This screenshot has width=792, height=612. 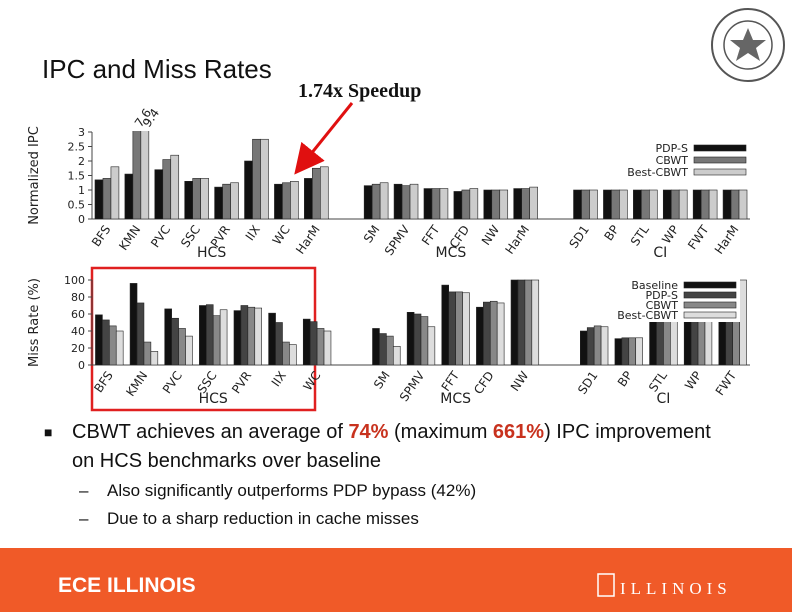 I want to click on footer-right: ILLINOIS, so click(x=676, y=588).